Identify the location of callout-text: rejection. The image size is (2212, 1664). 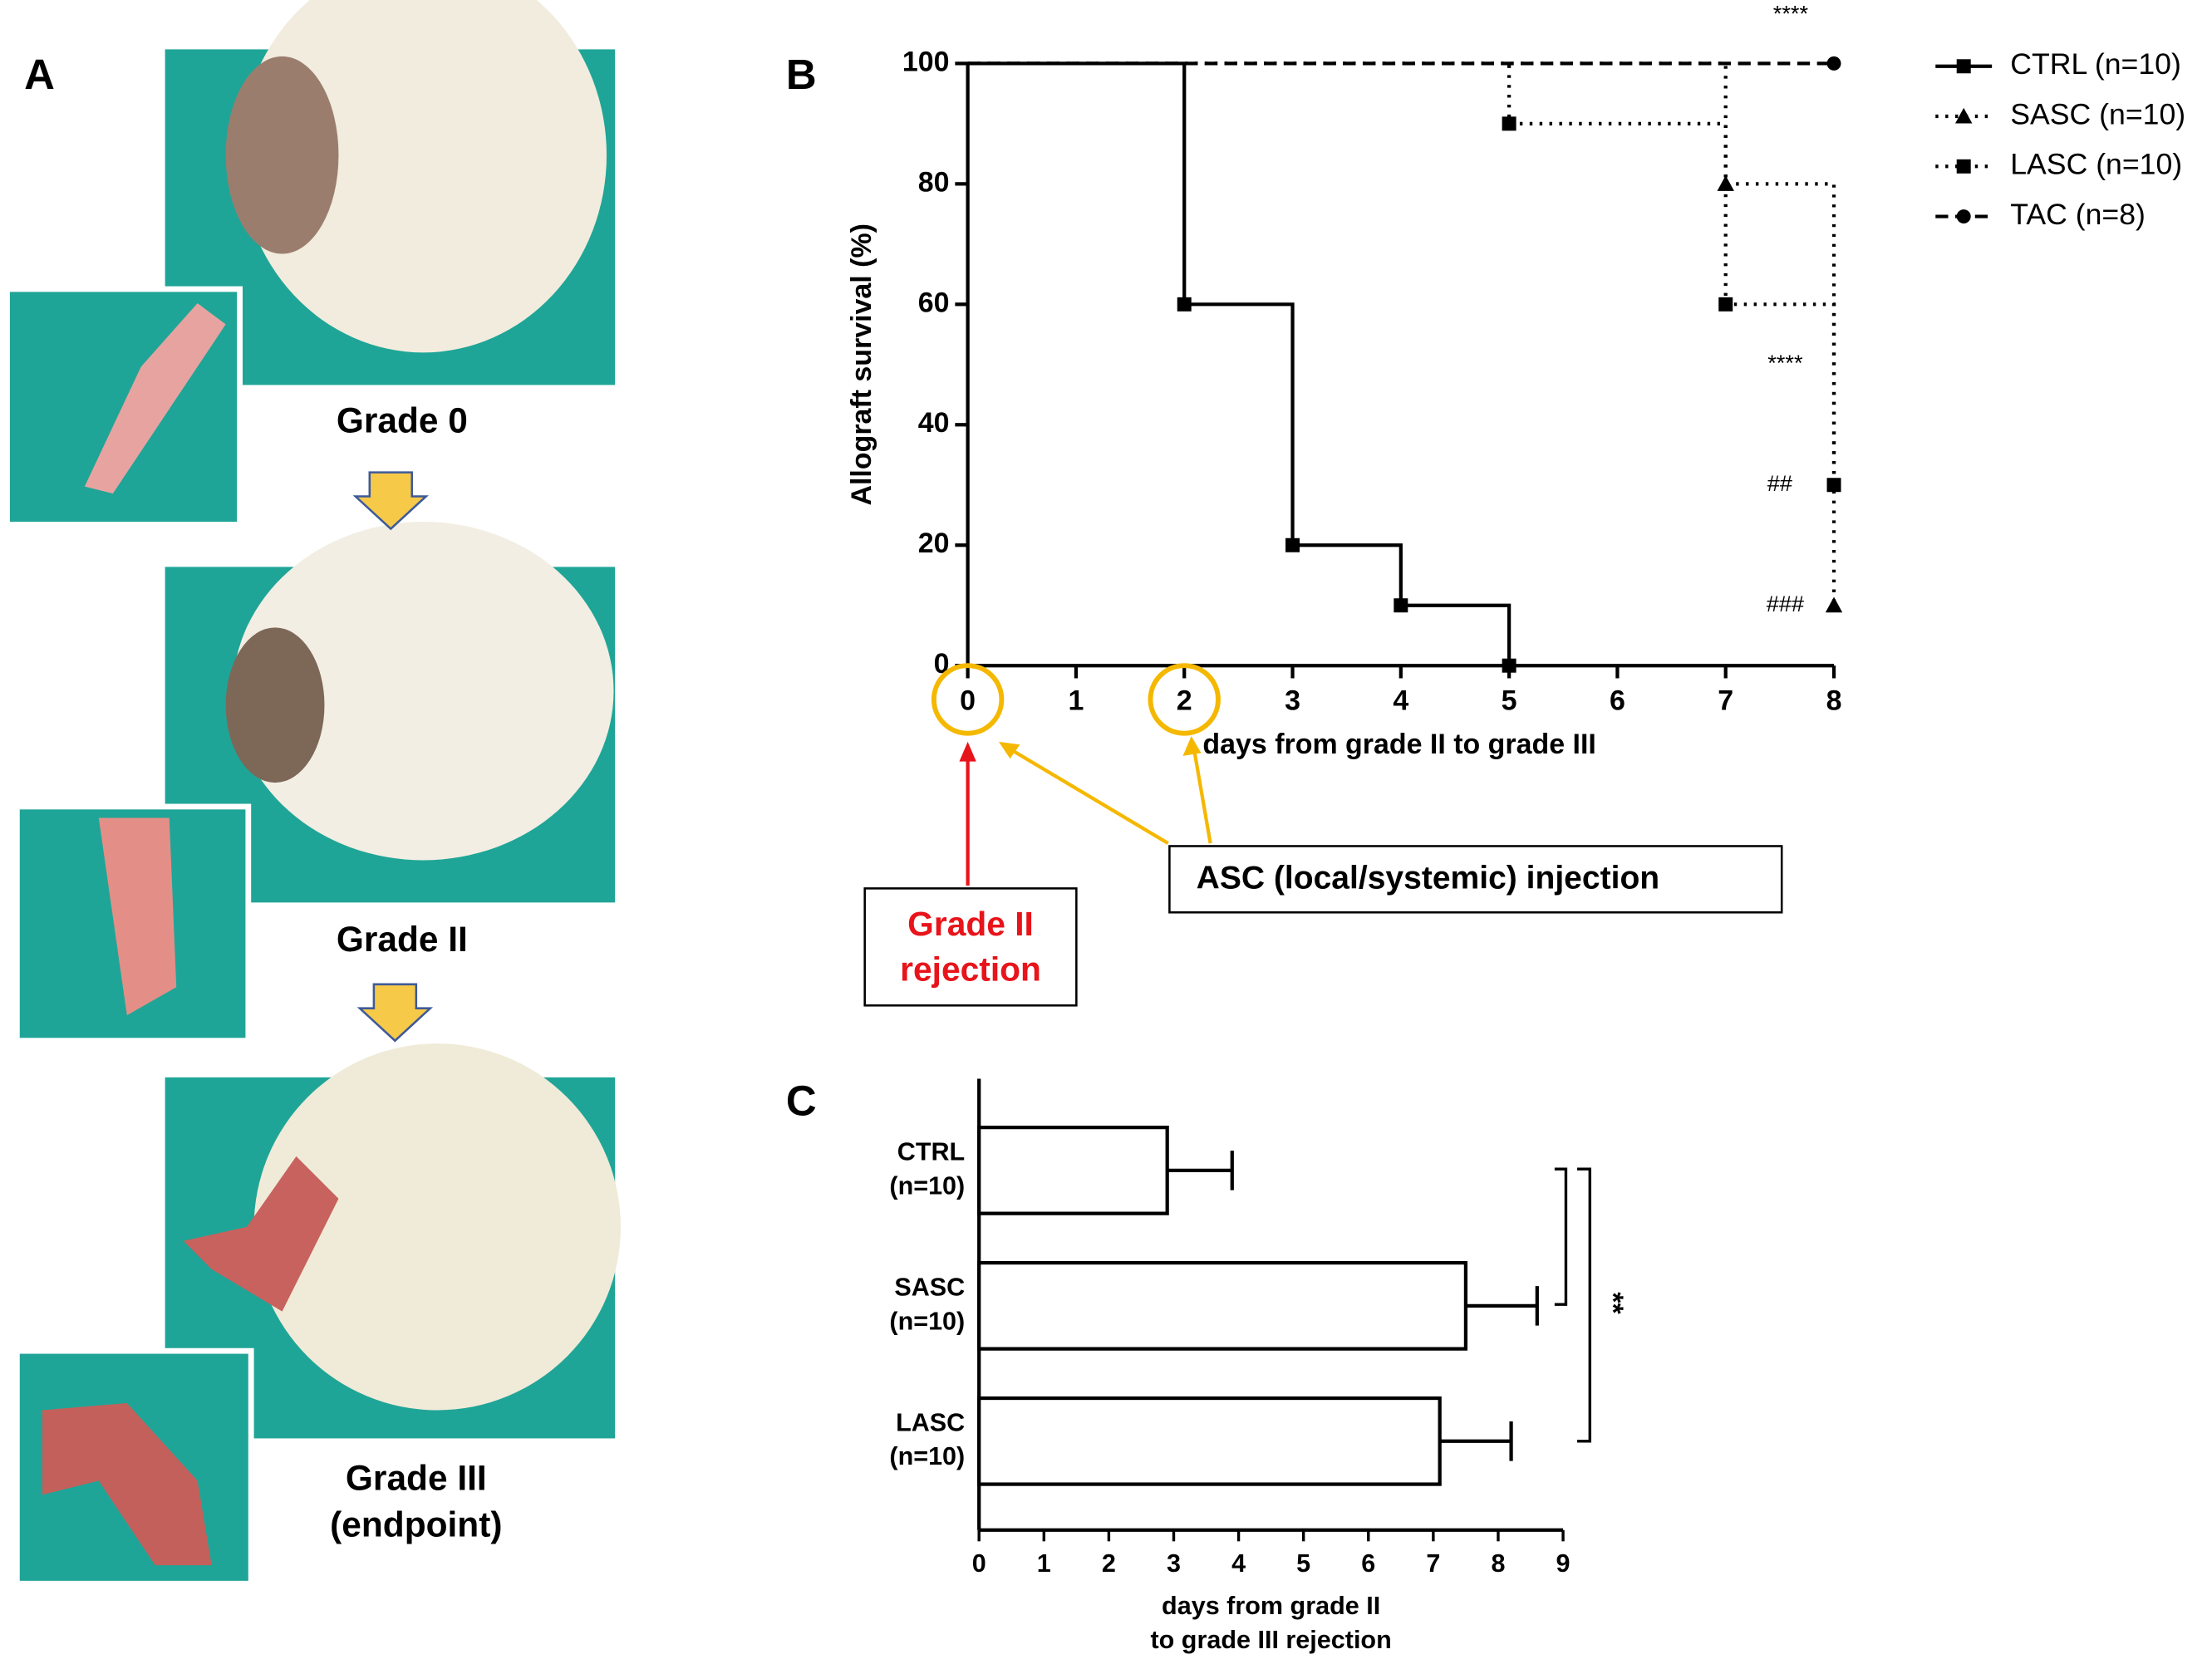
(971, 969).